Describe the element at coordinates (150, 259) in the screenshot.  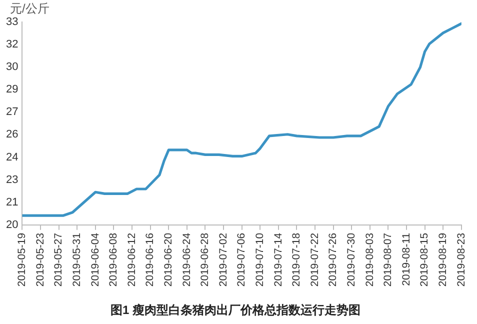
I see `x-tick-label: 2019-06-16` at that location.